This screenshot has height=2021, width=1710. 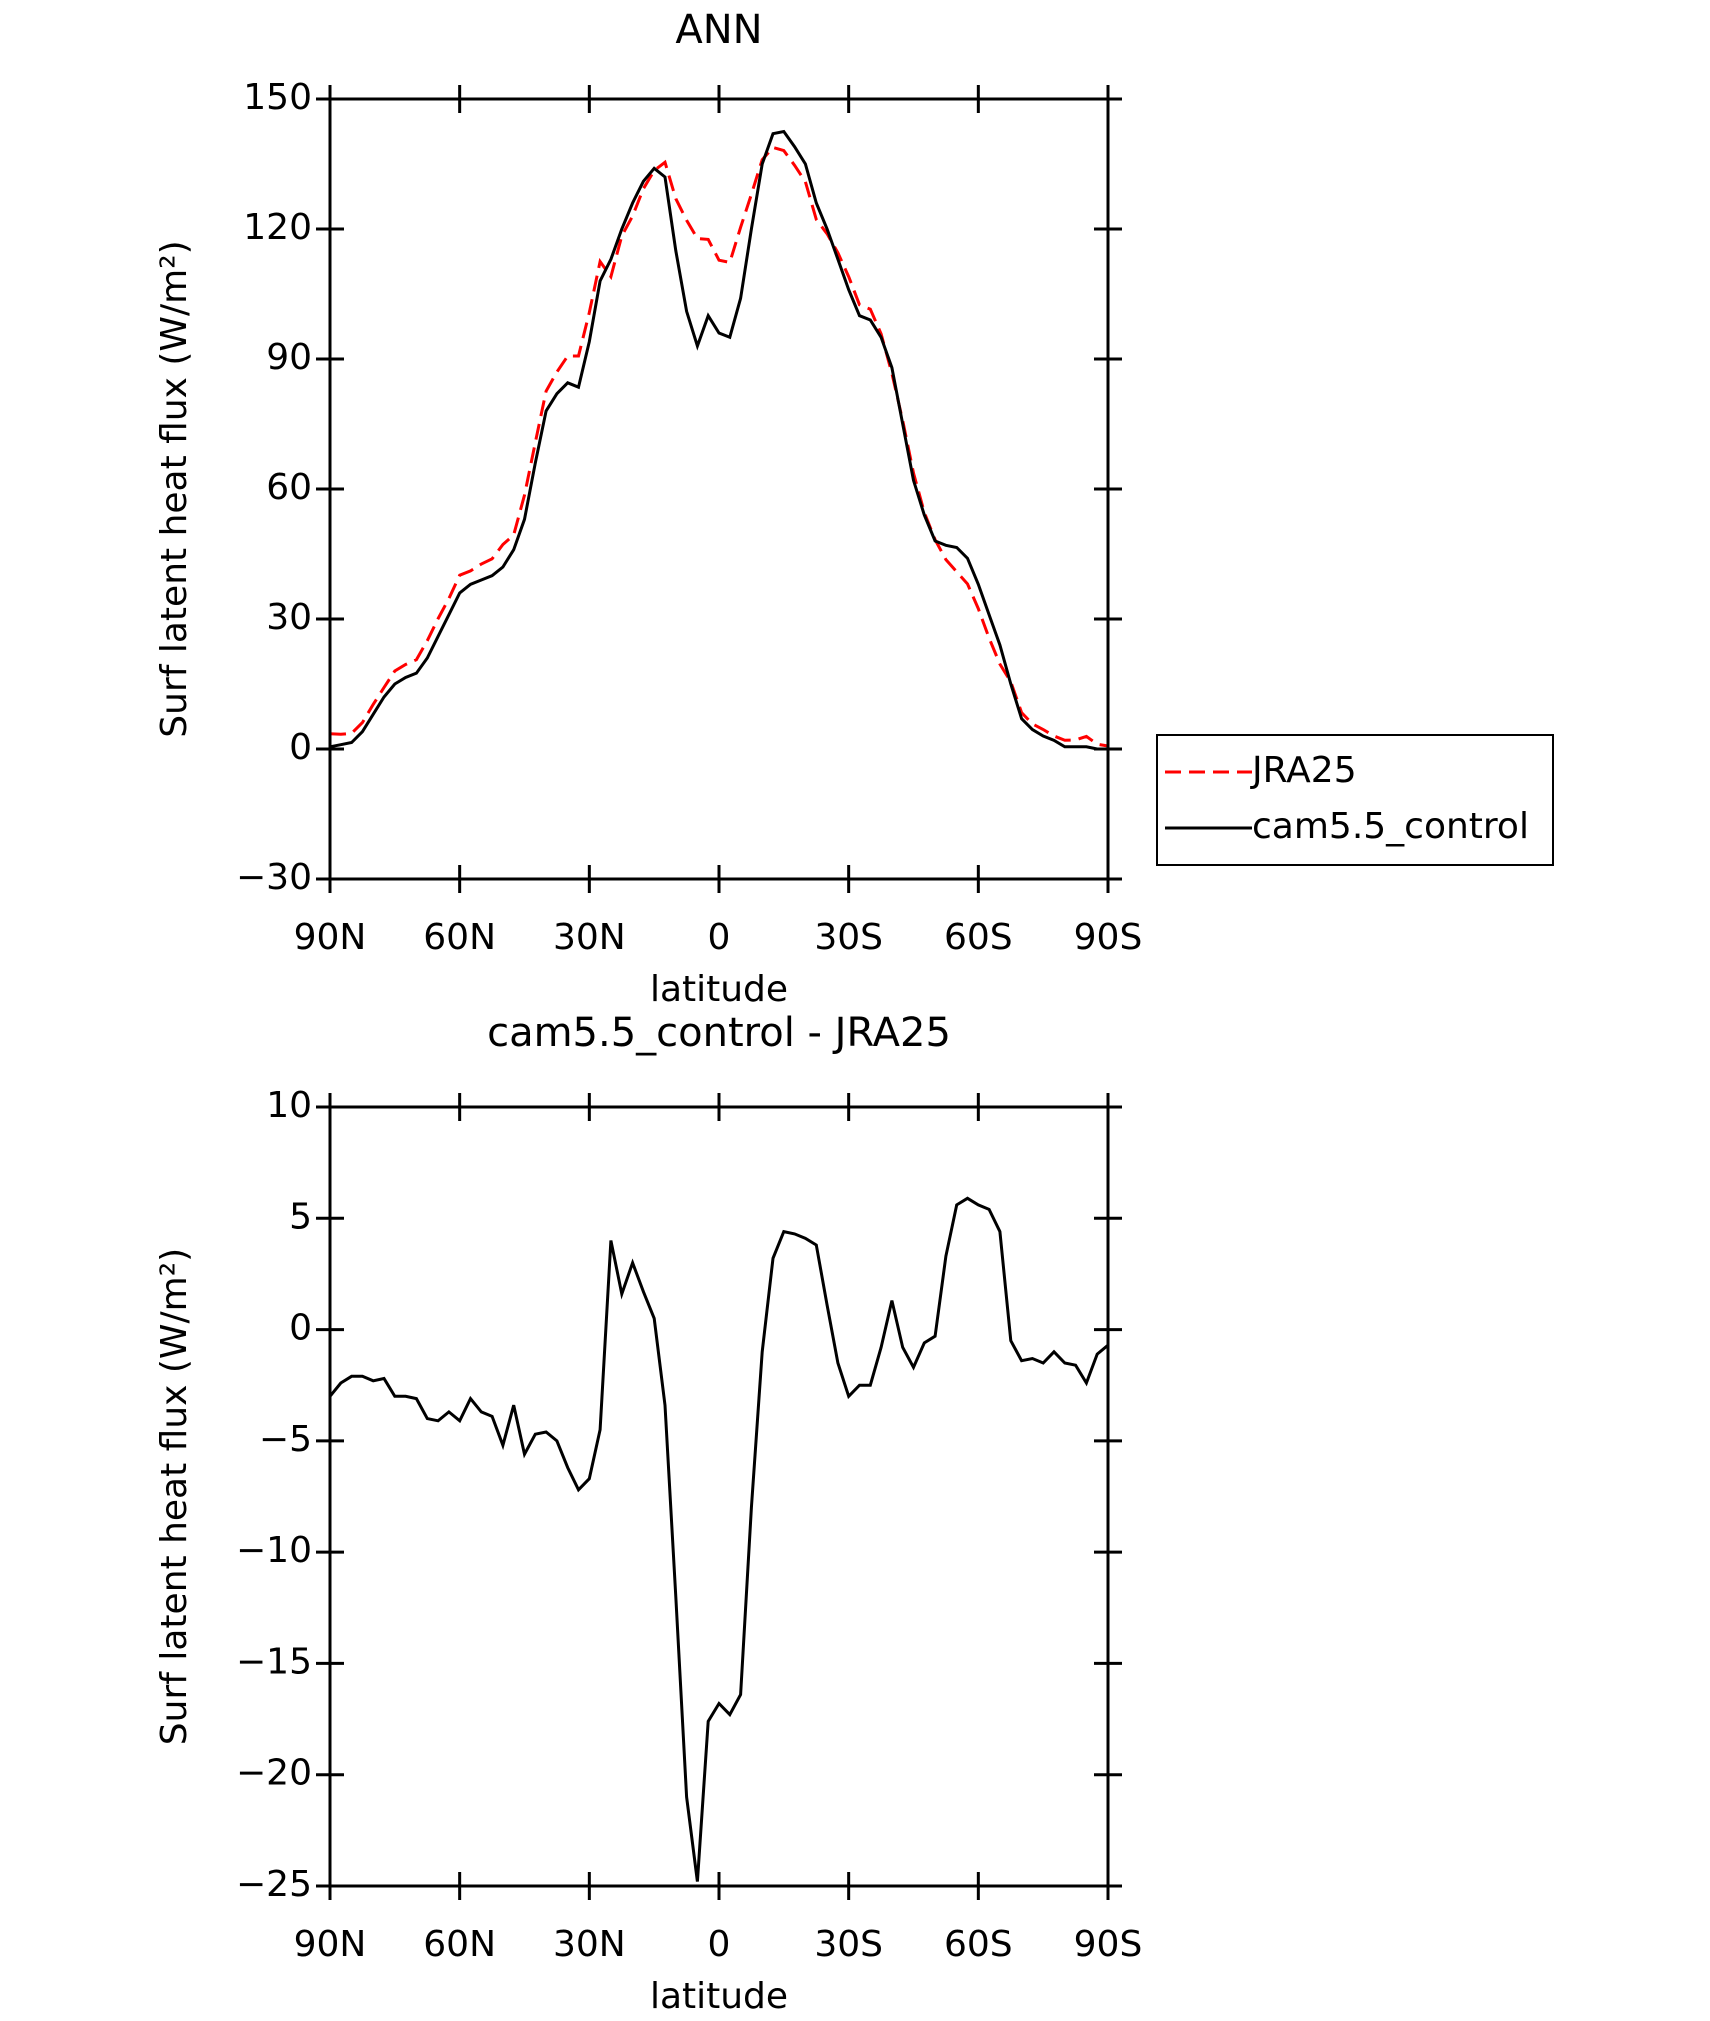 What do you see at coordinates (274, 1773) in the screenshot?
I see `y-tick-label: −20` at bounding box center [274, 1773].